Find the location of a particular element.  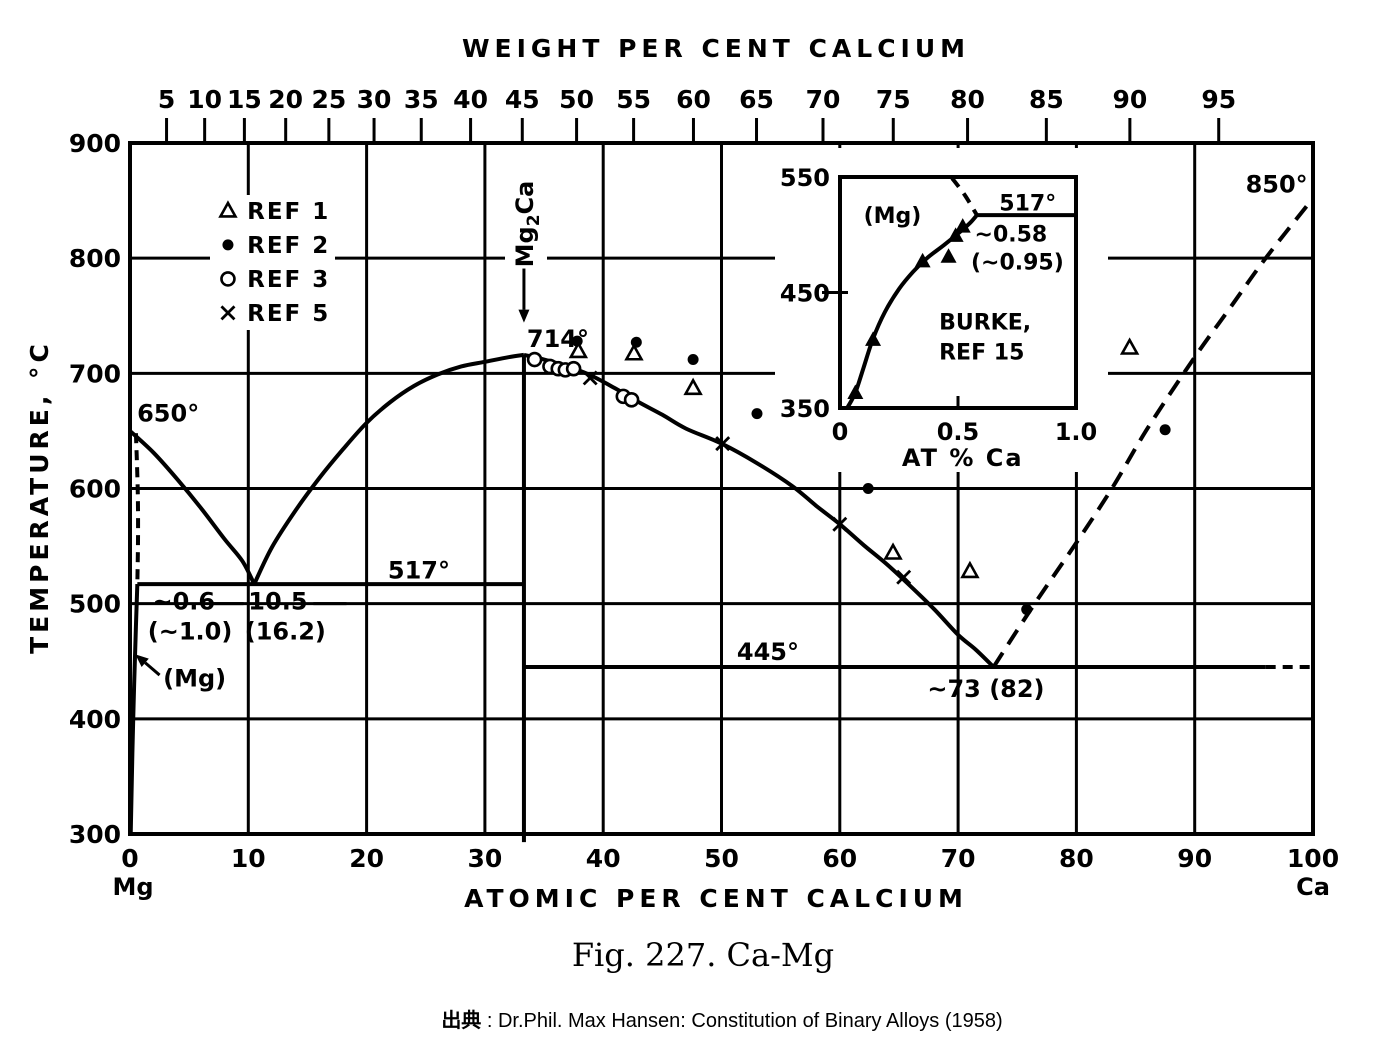

curve-liquidus-rise is located at coordinates (388, 468).